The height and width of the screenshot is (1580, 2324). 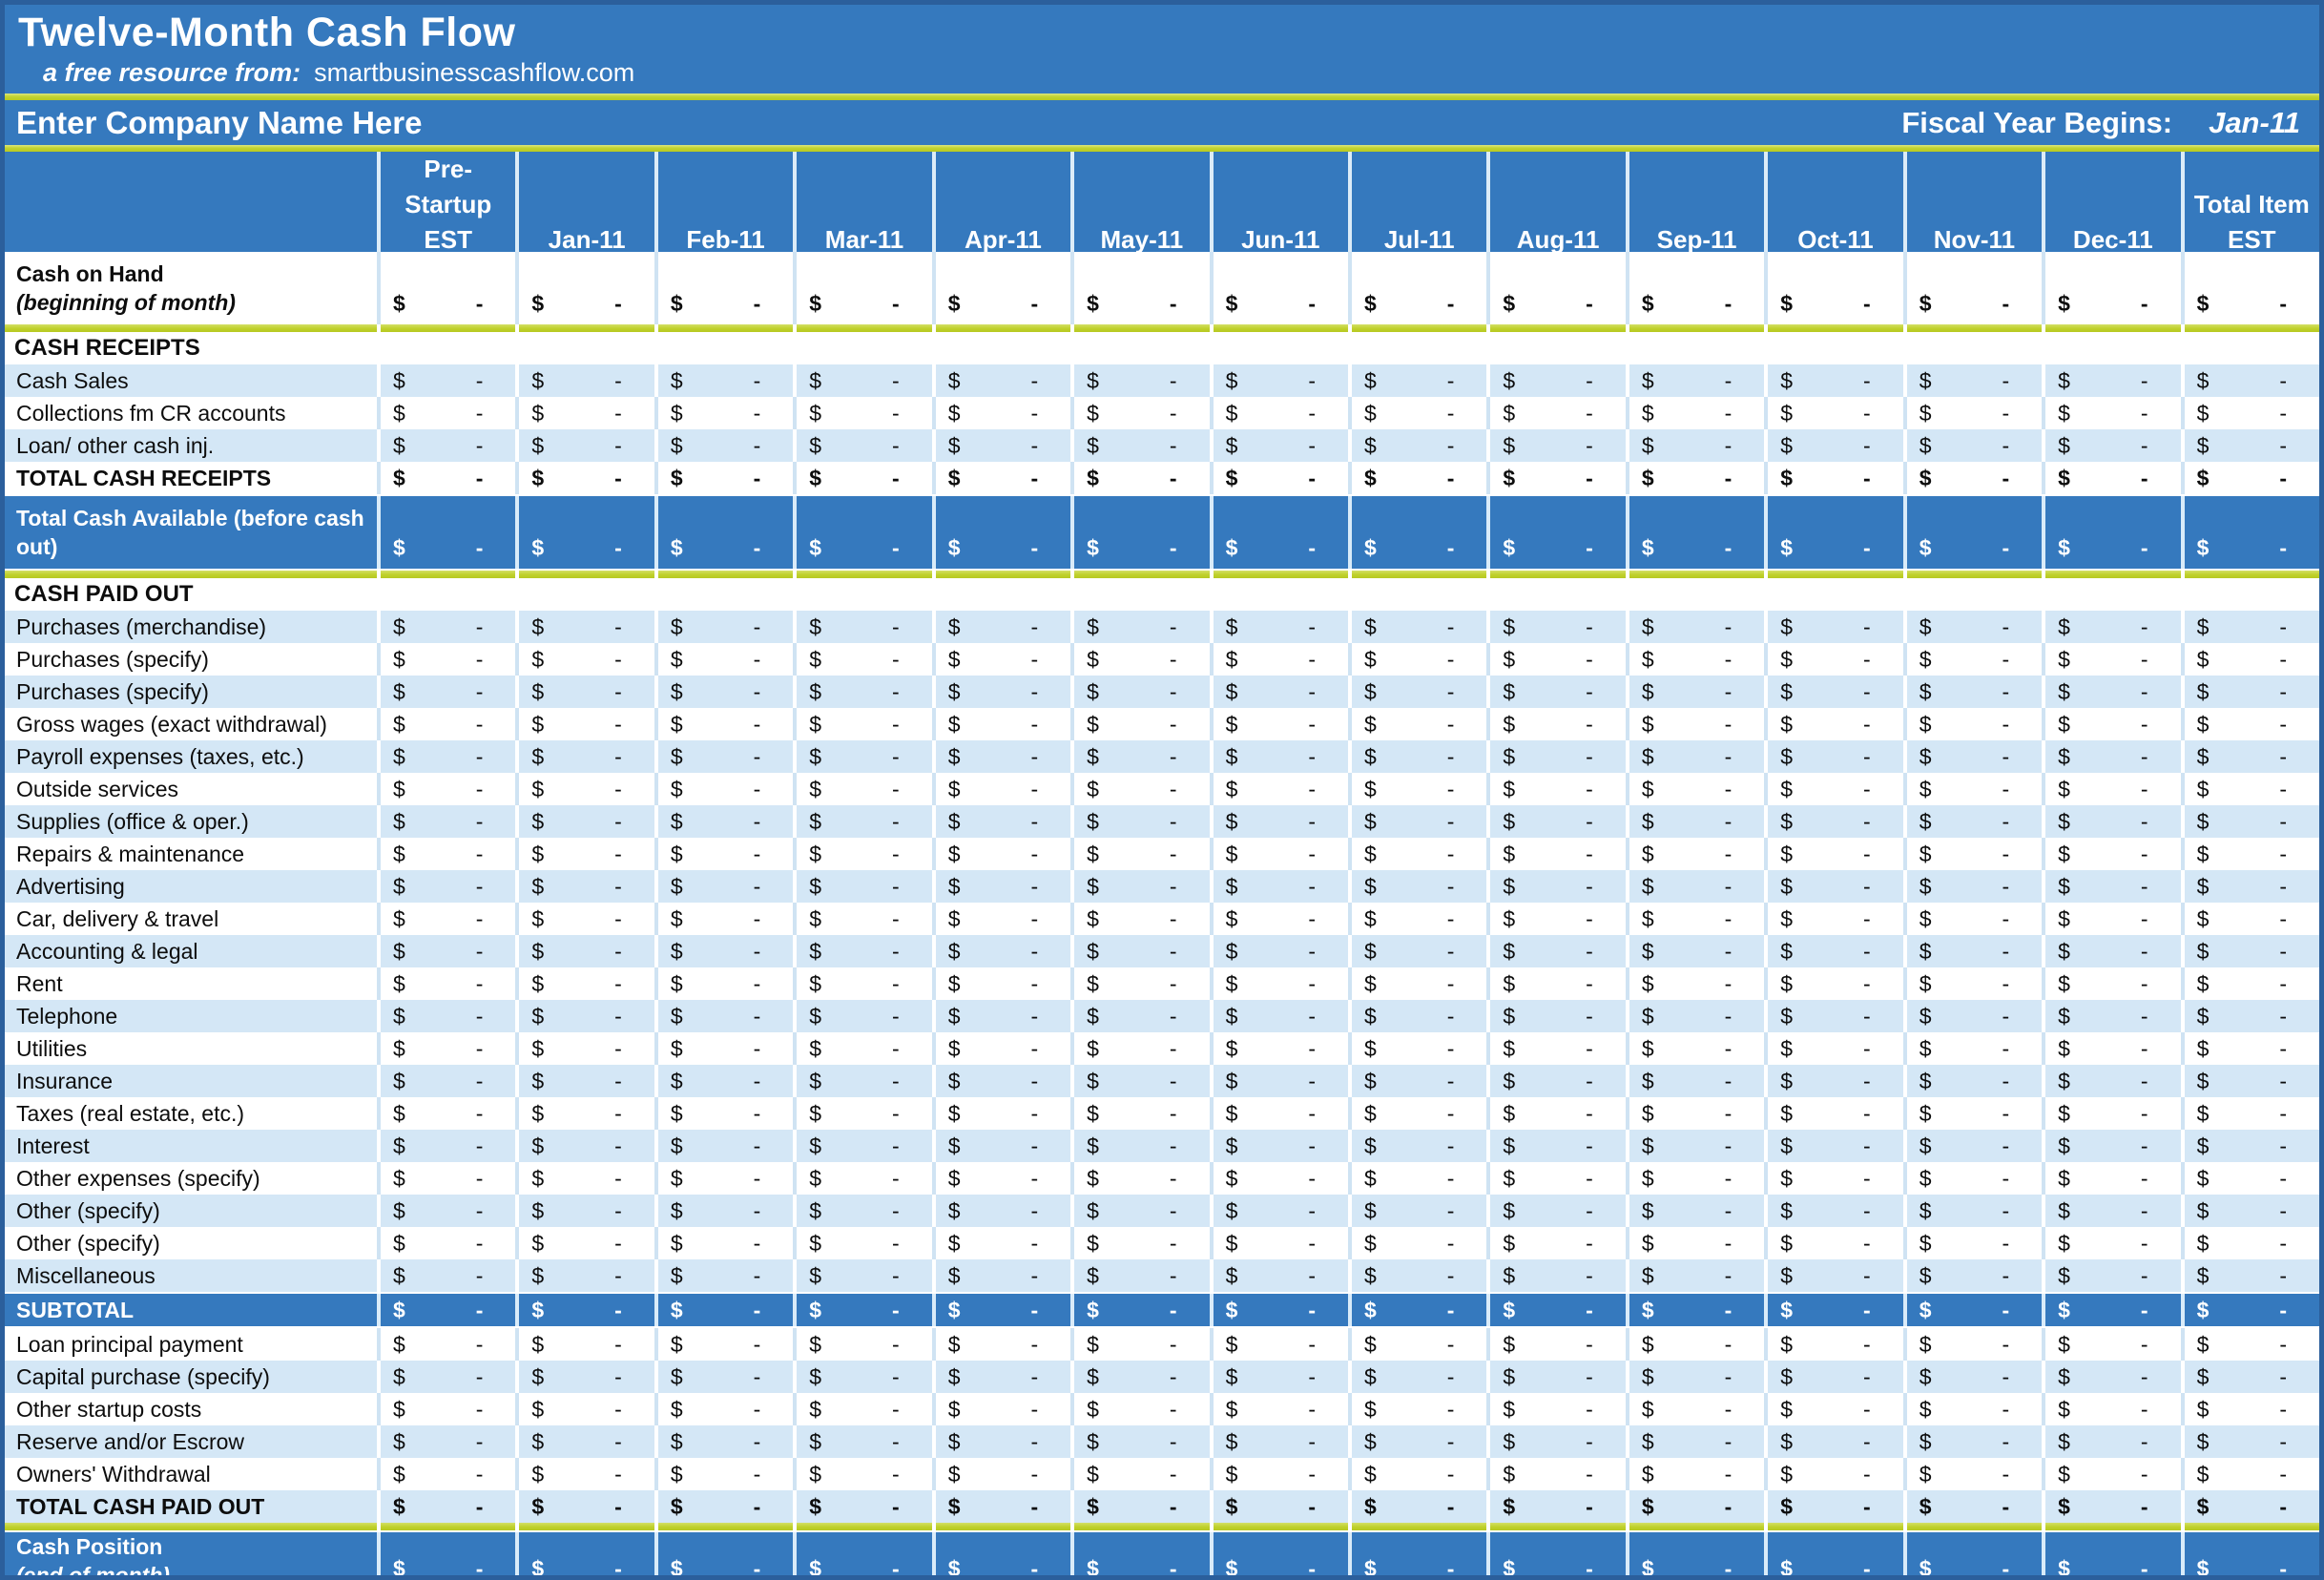 I want to click on column-header-cell: Nov-11, so click(x=1972, y=206).